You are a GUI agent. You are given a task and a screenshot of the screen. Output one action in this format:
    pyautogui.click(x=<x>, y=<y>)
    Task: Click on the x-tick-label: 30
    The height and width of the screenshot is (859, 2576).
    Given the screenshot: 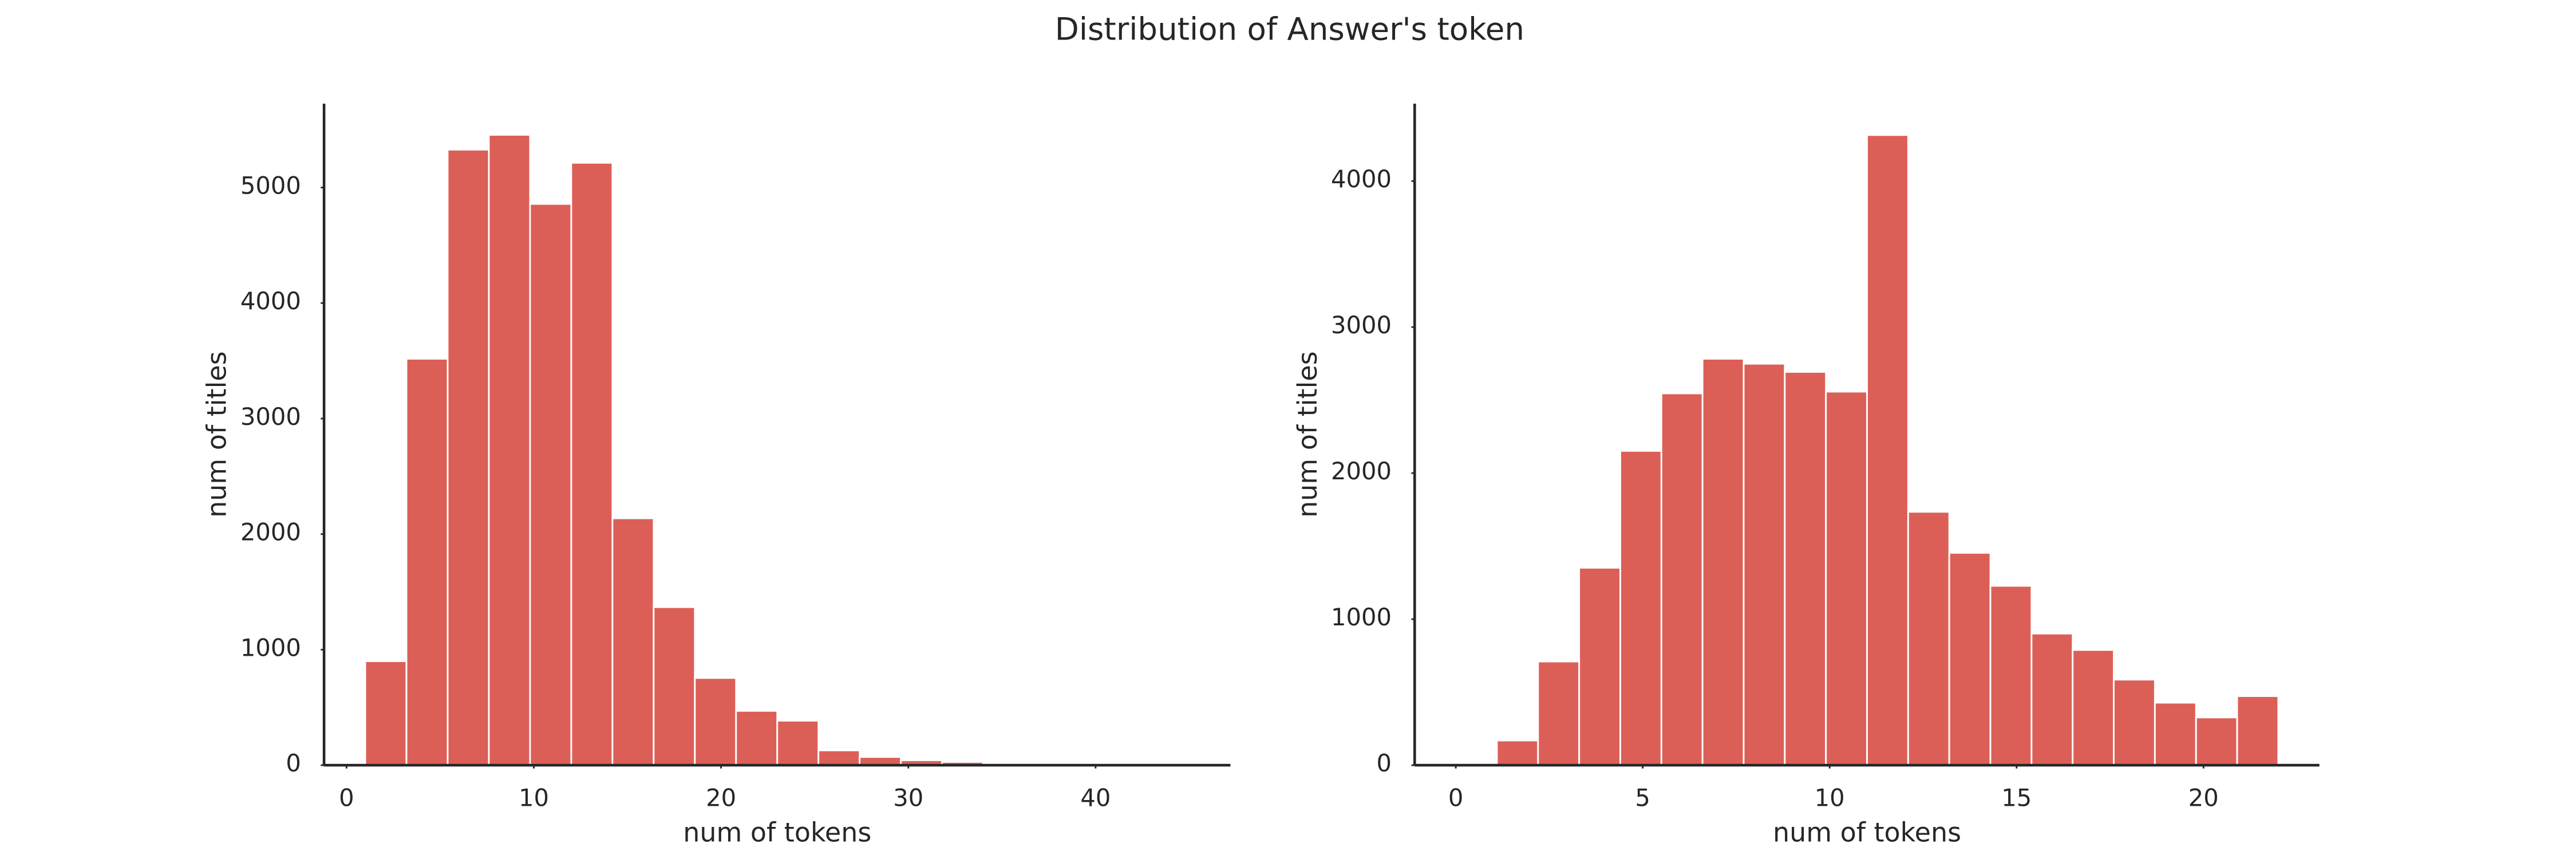 What is the action you would take?
    pyautogui.click(x=908, y=798)
    